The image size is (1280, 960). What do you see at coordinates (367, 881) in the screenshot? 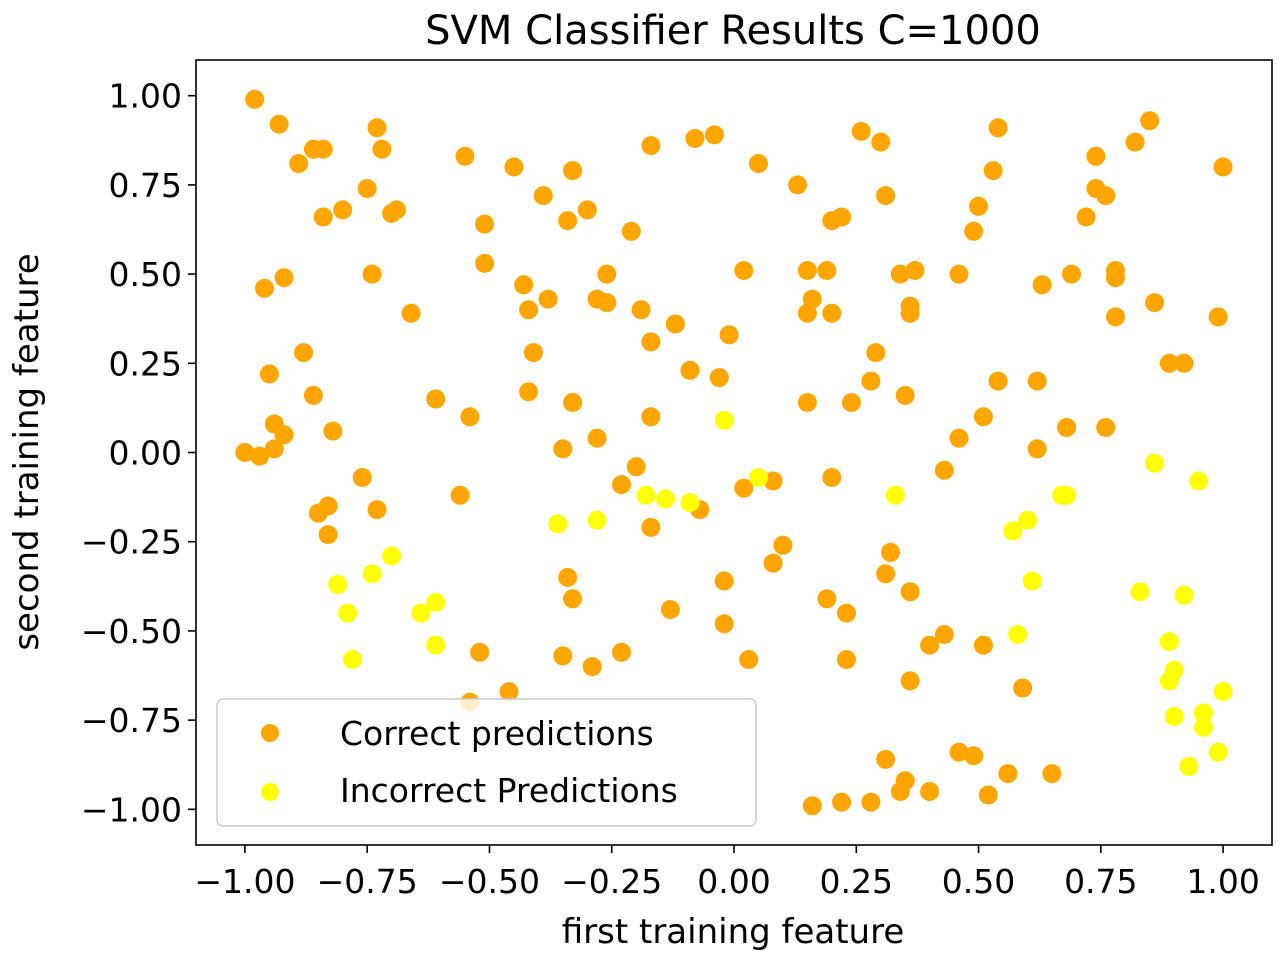
I see `x-tick-label: −0.75` at bounding box center [367, 881].